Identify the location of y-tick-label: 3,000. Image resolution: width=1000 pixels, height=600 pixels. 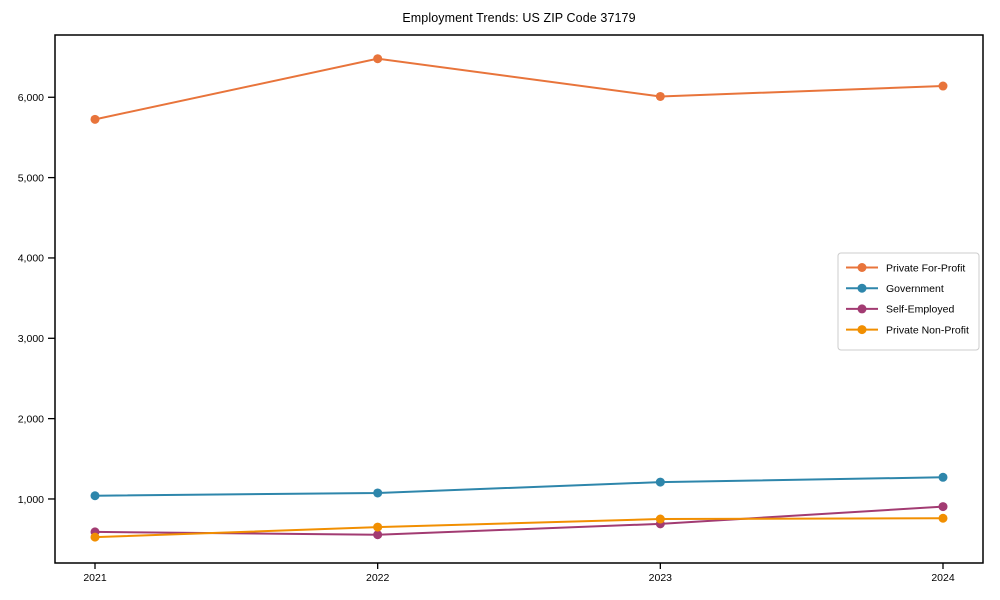
(31, 339).